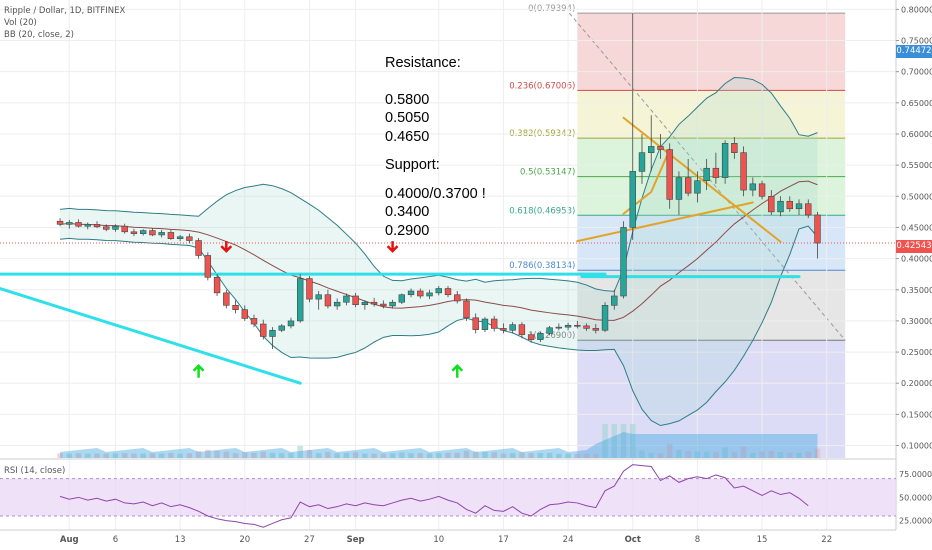 Image resolution: width=932 pixels, height=550 pixels. What do you see at coordinates (448, 537) in the screenshot?
I see `time-axis: Aug 6 13 20 27 Sep 10 17 24 Oct 8 15 22` at bounding box center [448, 537].